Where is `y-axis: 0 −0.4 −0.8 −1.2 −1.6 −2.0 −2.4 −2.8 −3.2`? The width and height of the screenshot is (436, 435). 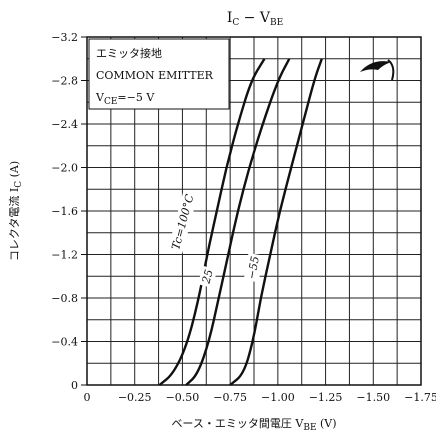
y-axis: 0 −0.4 −0.8 −1.2 −1.6 −2.0 −2.4 −2.8 −3.2 is located at coordinates (69, 211).